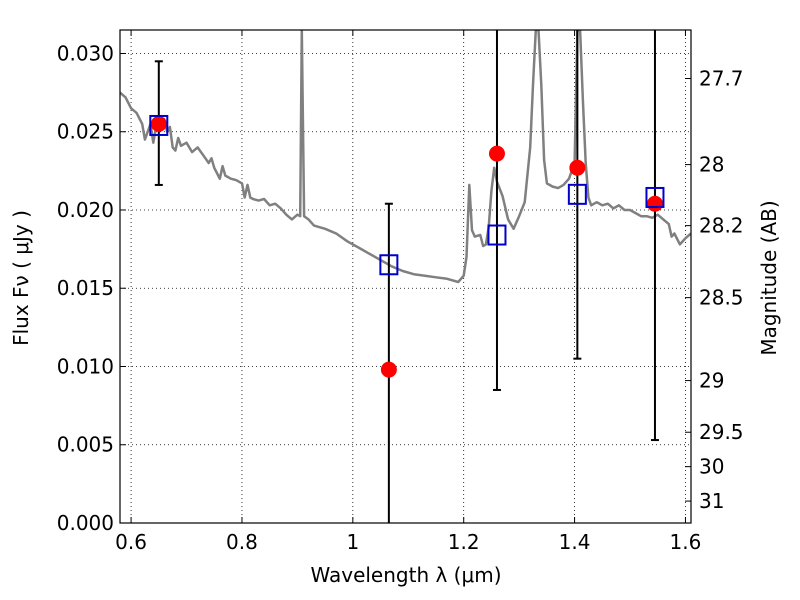  What do you see at coordinates (21, 278) in the screenshot?
I see `y-axis-title: Flux Fν ( μJy )` at bounding box center [21, 278].